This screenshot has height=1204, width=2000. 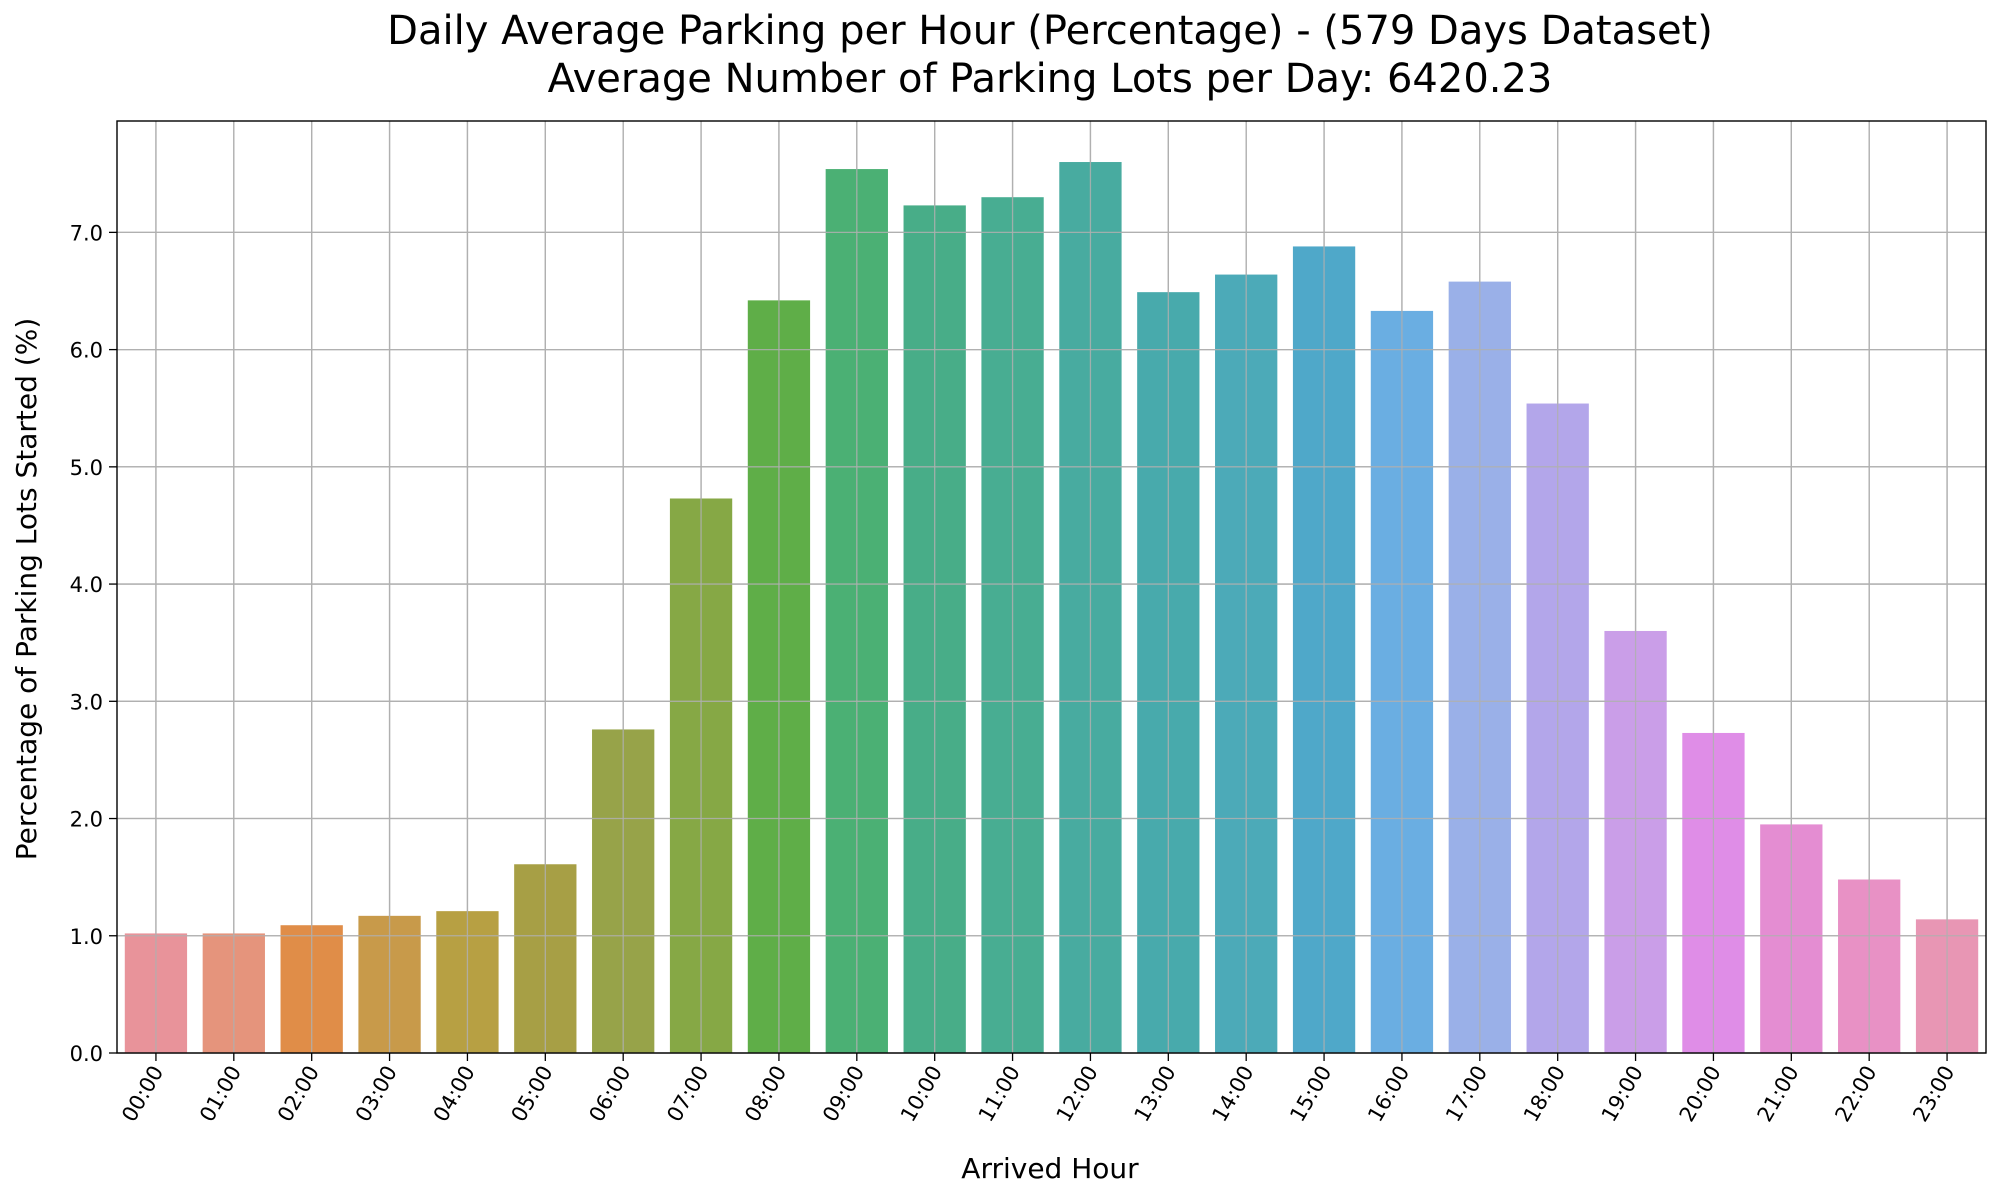 What do you see at coordinates (454, 1094) in the screenshot?
I see `x-tick-label: 04:00` at bounding box center [454, 1094].